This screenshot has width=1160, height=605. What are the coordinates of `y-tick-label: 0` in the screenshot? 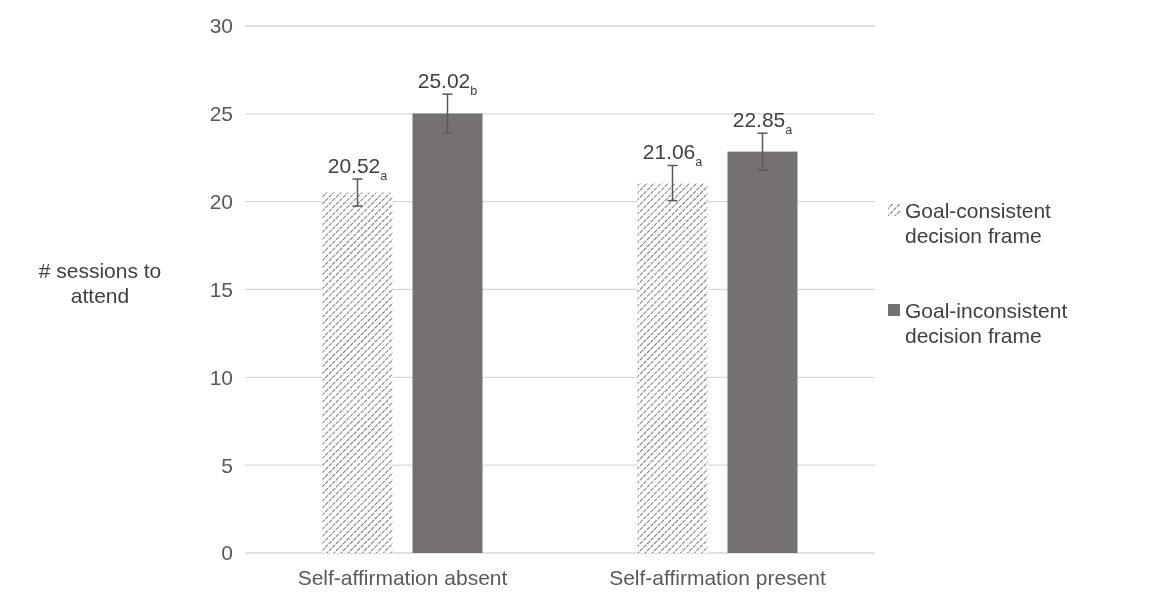 It's located at (227, 553).